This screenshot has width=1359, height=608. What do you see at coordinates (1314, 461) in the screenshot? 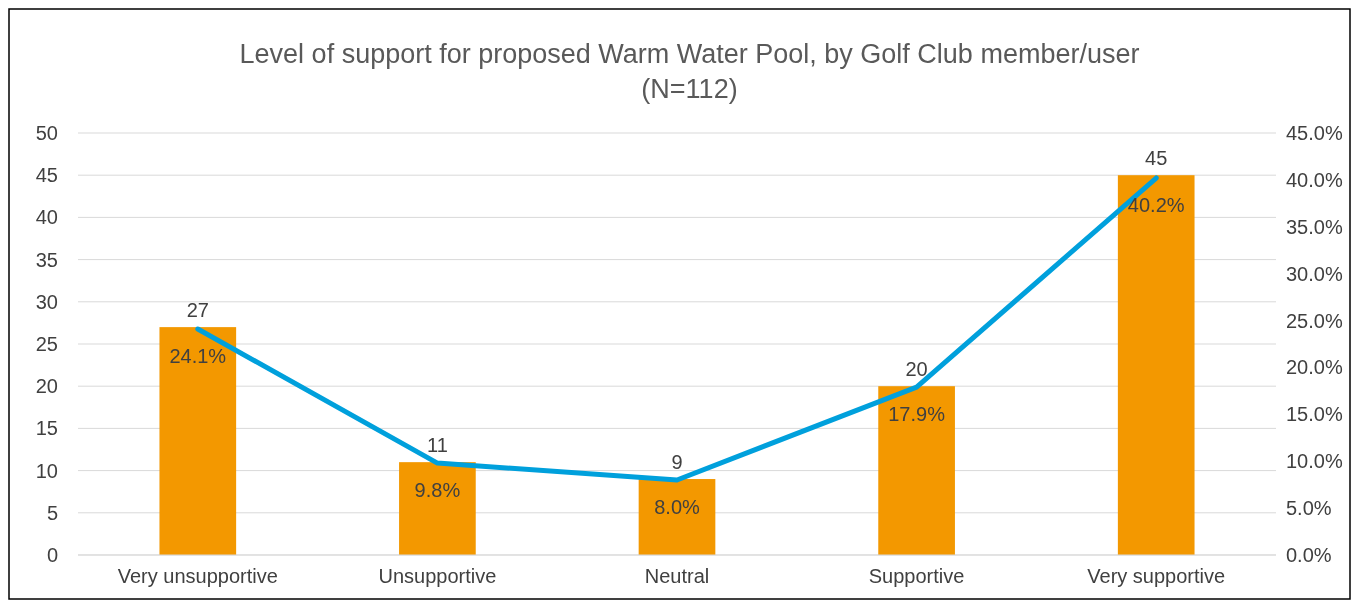
I see `y2-tick-label: 10.0%` at bounding box center [1314, 461].